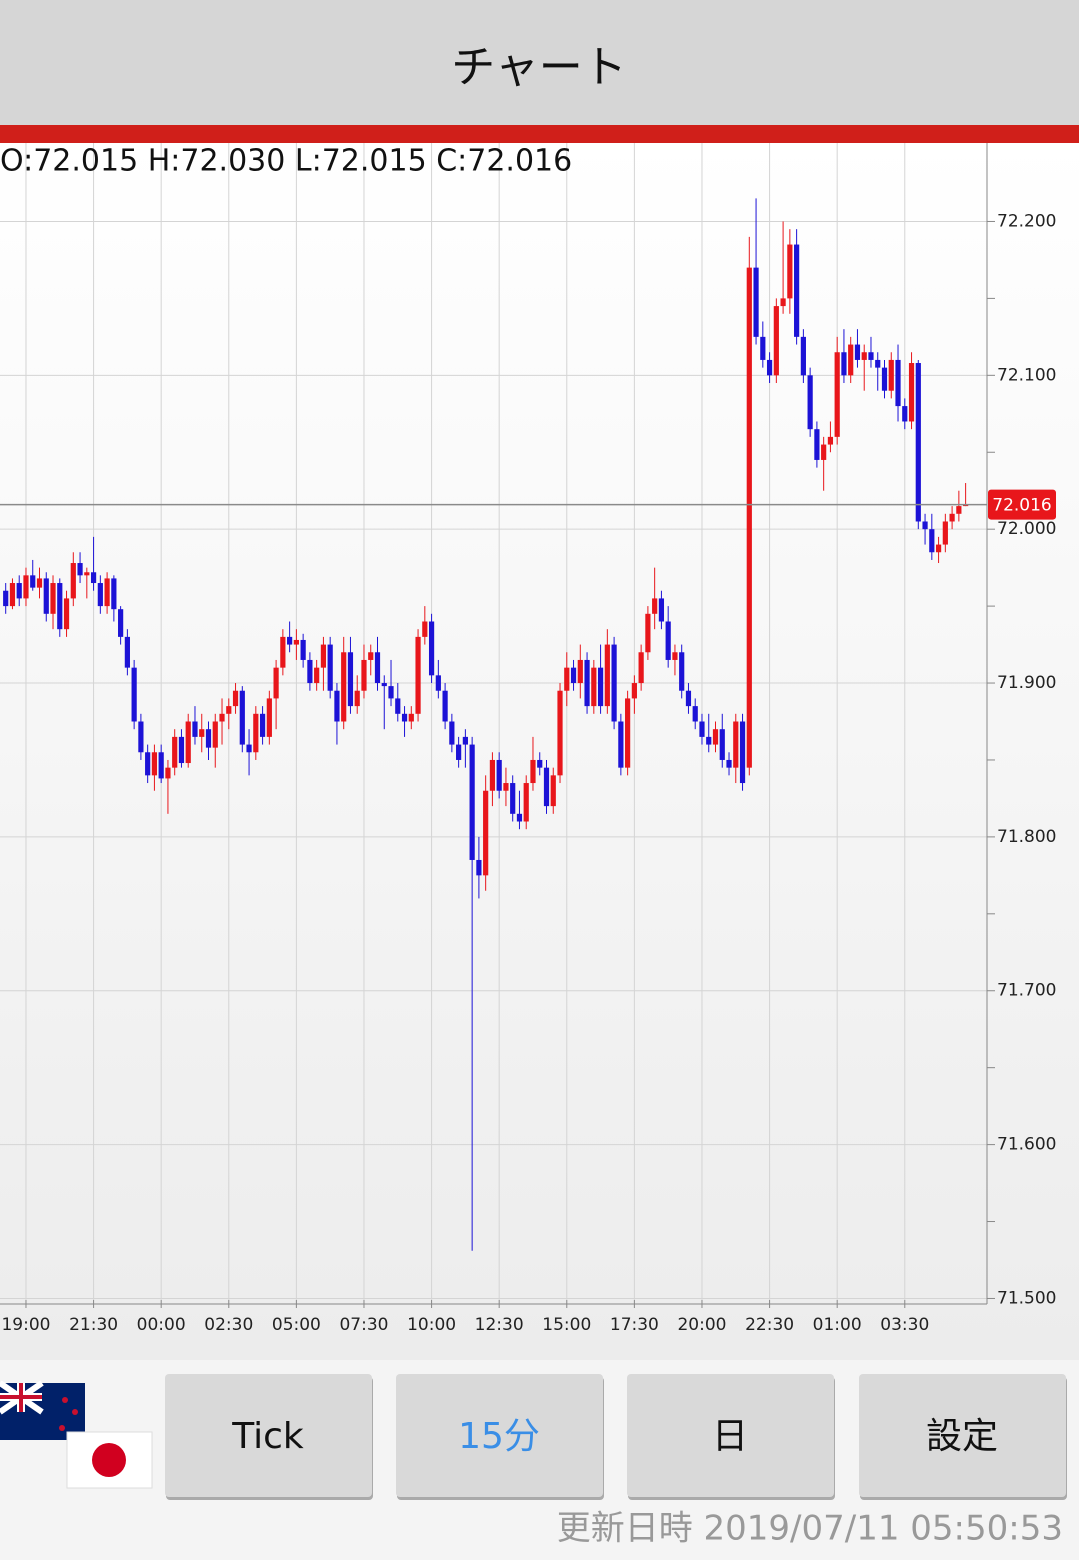 Image resolution: width=1079 pixels, height=1560 pixels. Describe the element at coordinates (161, 1325) in the screenshot. I see `x-tick-label: 00:00` at that location.